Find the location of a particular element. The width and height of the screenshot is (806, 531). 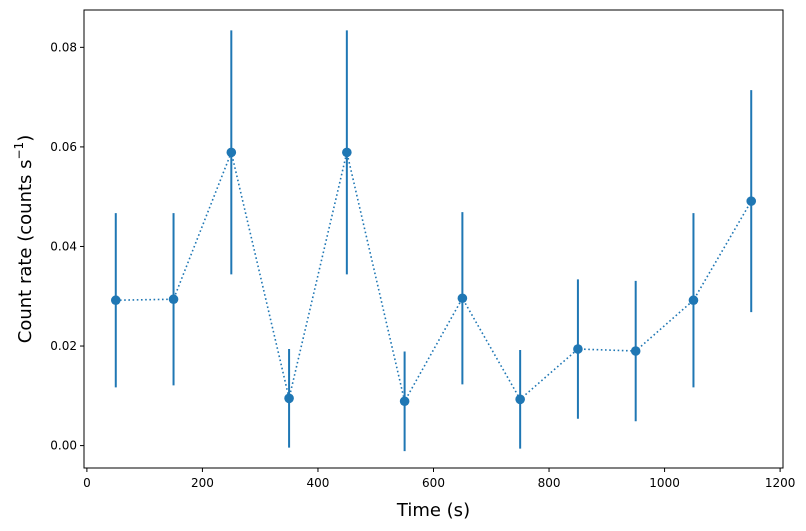

x-axis: 0 200 400 600 800 1000 1200 is located at coordinates (439, 479).